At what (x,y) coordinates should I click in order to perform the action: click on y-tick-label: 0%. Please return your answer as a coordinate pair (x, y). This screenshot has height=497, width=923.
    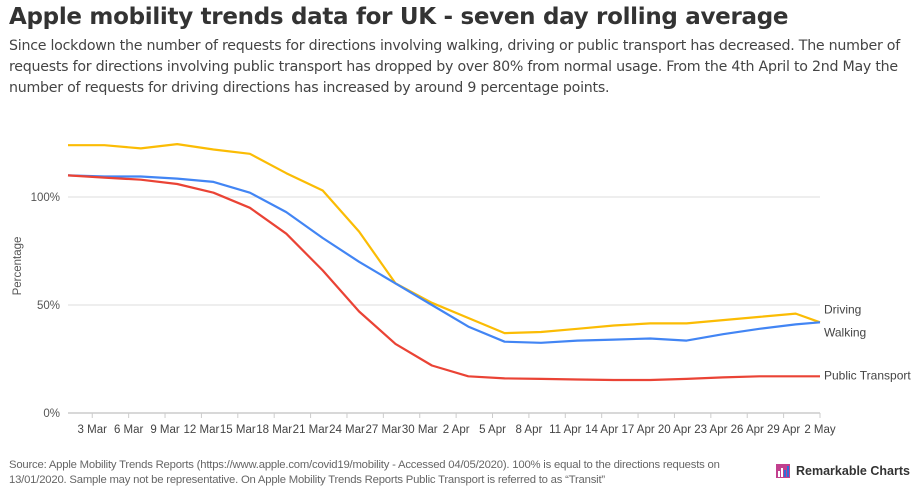
    Looking at the image, I should click on (51, 414).